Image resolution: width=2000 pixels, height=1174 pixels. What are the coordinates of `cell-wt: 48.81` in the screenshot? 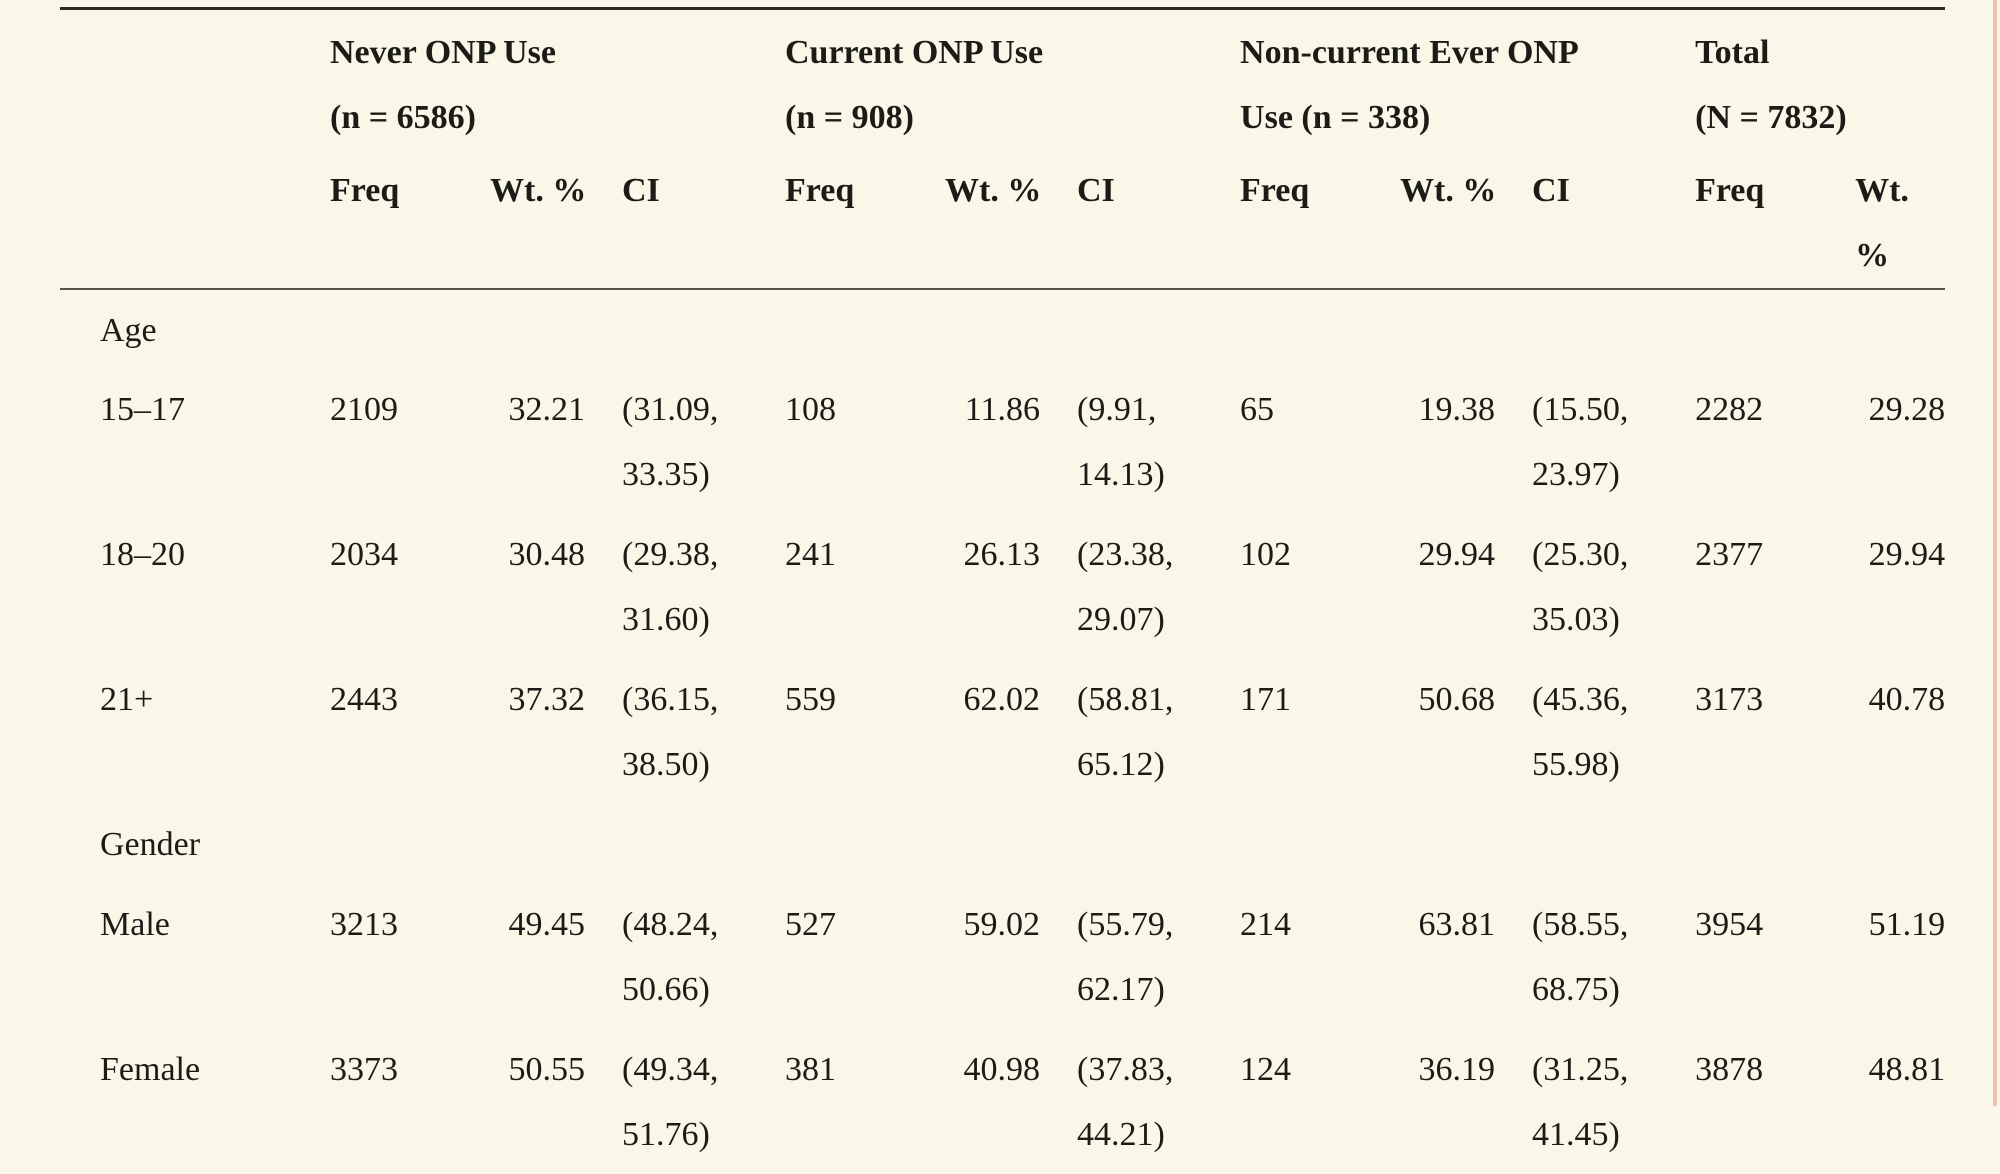 It's located at (1907, 1069).